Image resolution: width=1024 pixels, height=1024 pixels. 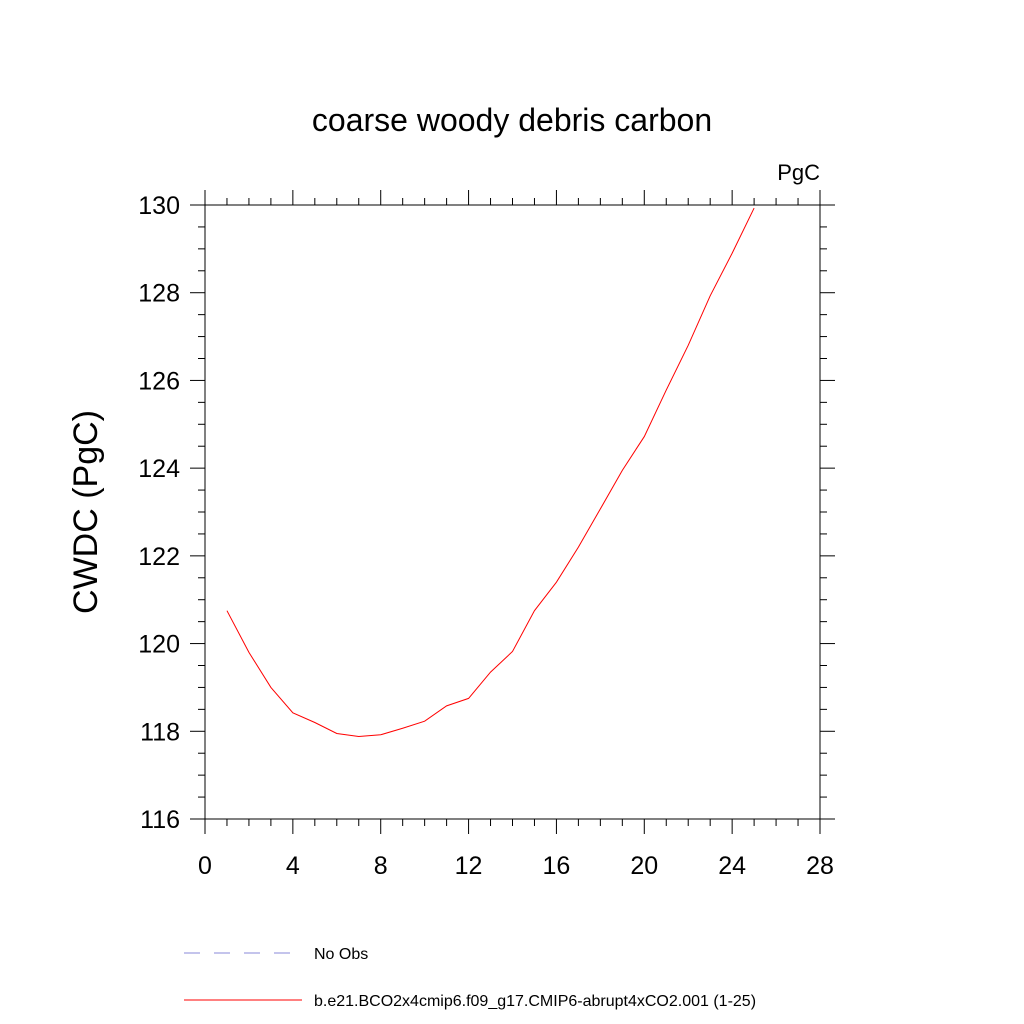 I want to click on y-tick-label: 130, so click(x=159, y=206).